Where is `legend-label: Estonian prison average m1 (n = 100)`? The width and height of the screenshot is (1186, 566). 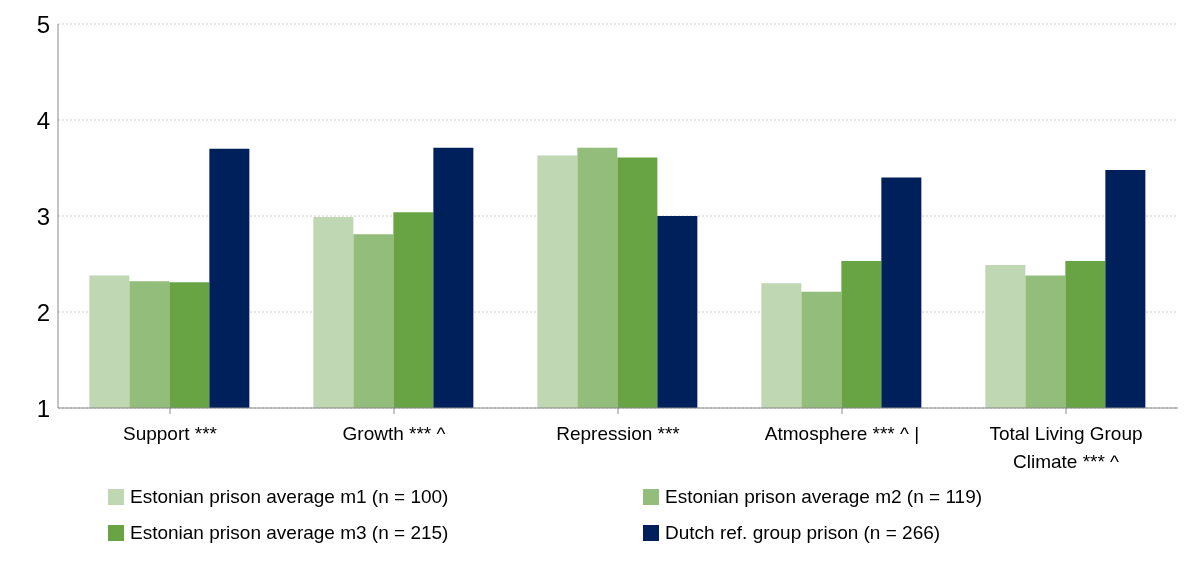 legend-label: Estonian prison average m1 (n = 100) is located at coordinates (289, 497).